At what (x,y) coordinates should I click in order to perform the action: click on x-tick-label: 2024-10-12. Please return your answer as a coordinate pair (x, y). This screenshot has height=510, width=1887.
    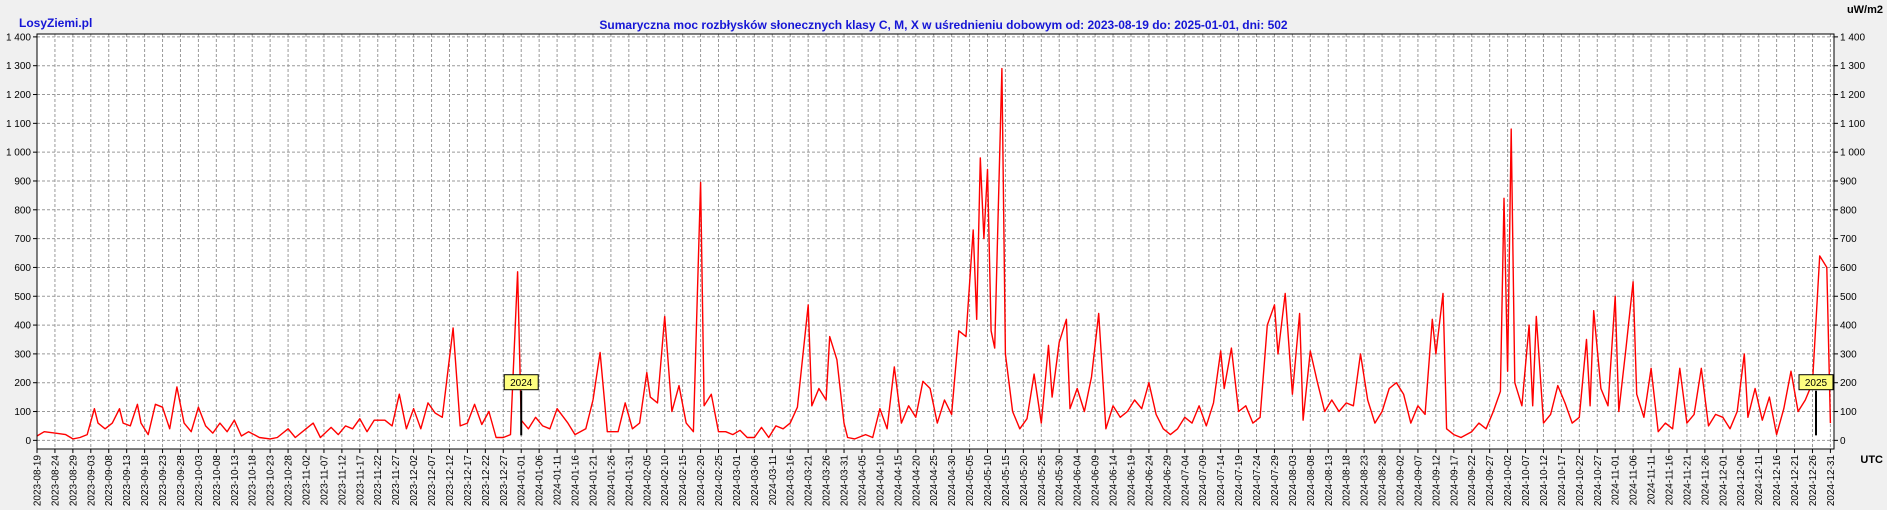
    Looking at the image, I should click on (1544, 481).